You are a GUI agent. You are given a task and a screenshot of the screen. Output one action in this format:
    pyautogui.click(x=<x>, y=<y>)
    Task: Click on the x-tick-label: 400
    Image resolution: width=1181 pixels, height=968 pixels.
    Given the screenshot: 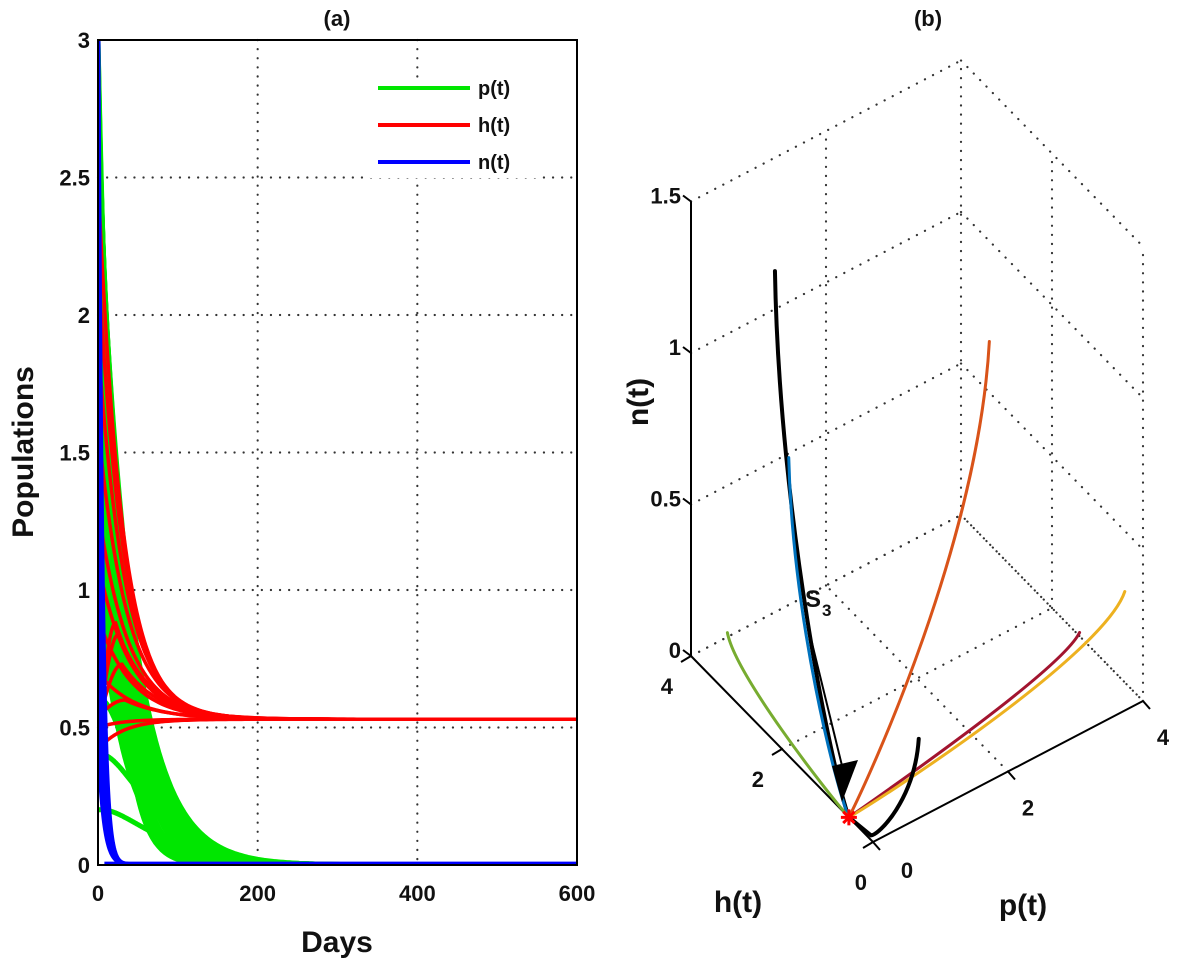 What is the action you would take?
    pyautogui.click(x=417, y=893)
    